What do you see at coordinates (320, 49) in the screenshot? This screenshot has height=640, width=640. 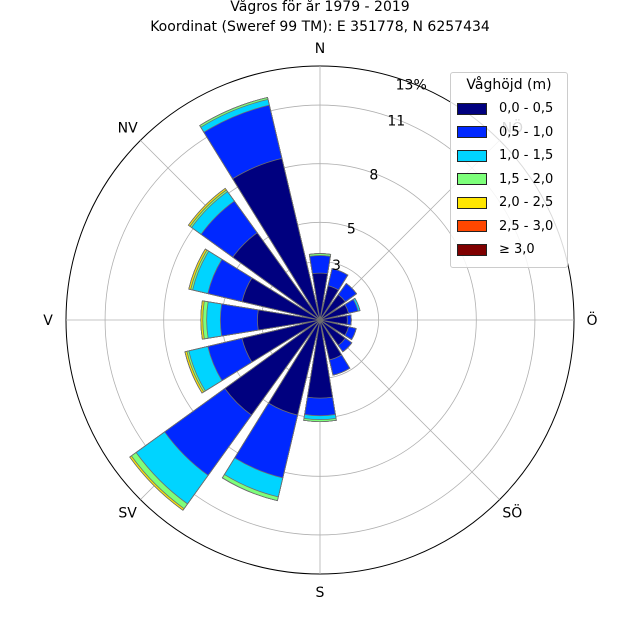 I see `compass-label: N` at bounding box center [320, 49].